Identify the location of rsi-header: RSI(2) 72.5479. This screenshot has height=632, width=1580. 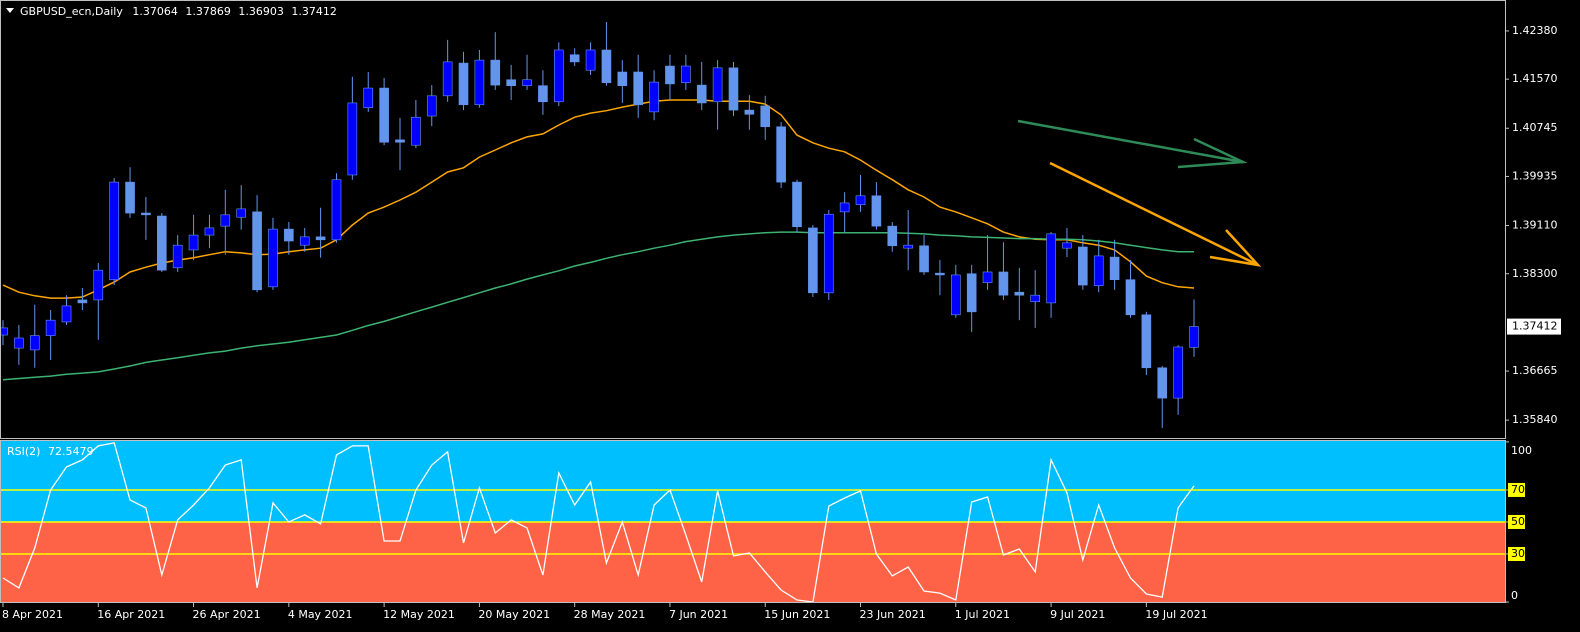
(50, 451).